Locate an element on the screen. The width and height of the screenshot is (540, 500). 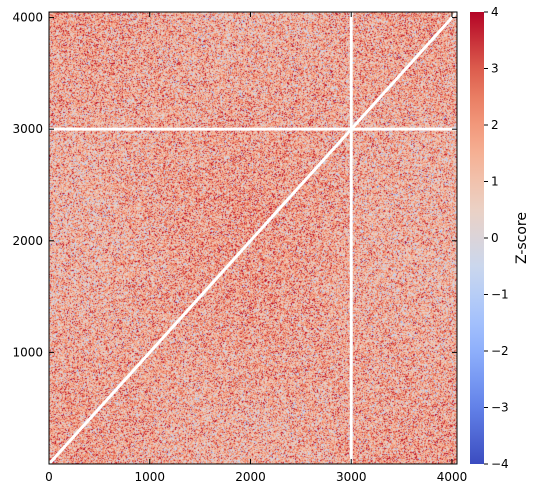
x-tick-label: 4000 is located at coordinates (452, 477).